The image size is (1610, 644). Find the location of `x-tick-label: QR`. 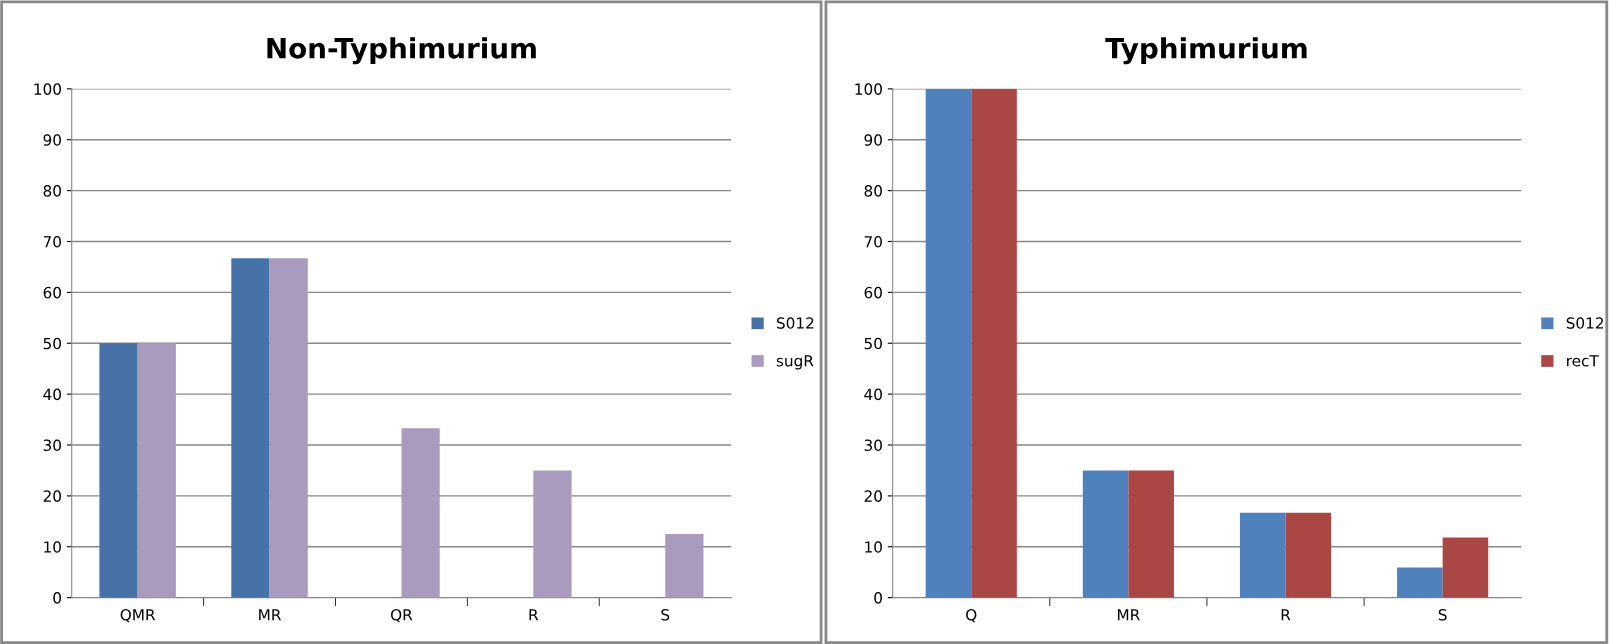

x-tick-label: QR is located at coordinates (401, 616).